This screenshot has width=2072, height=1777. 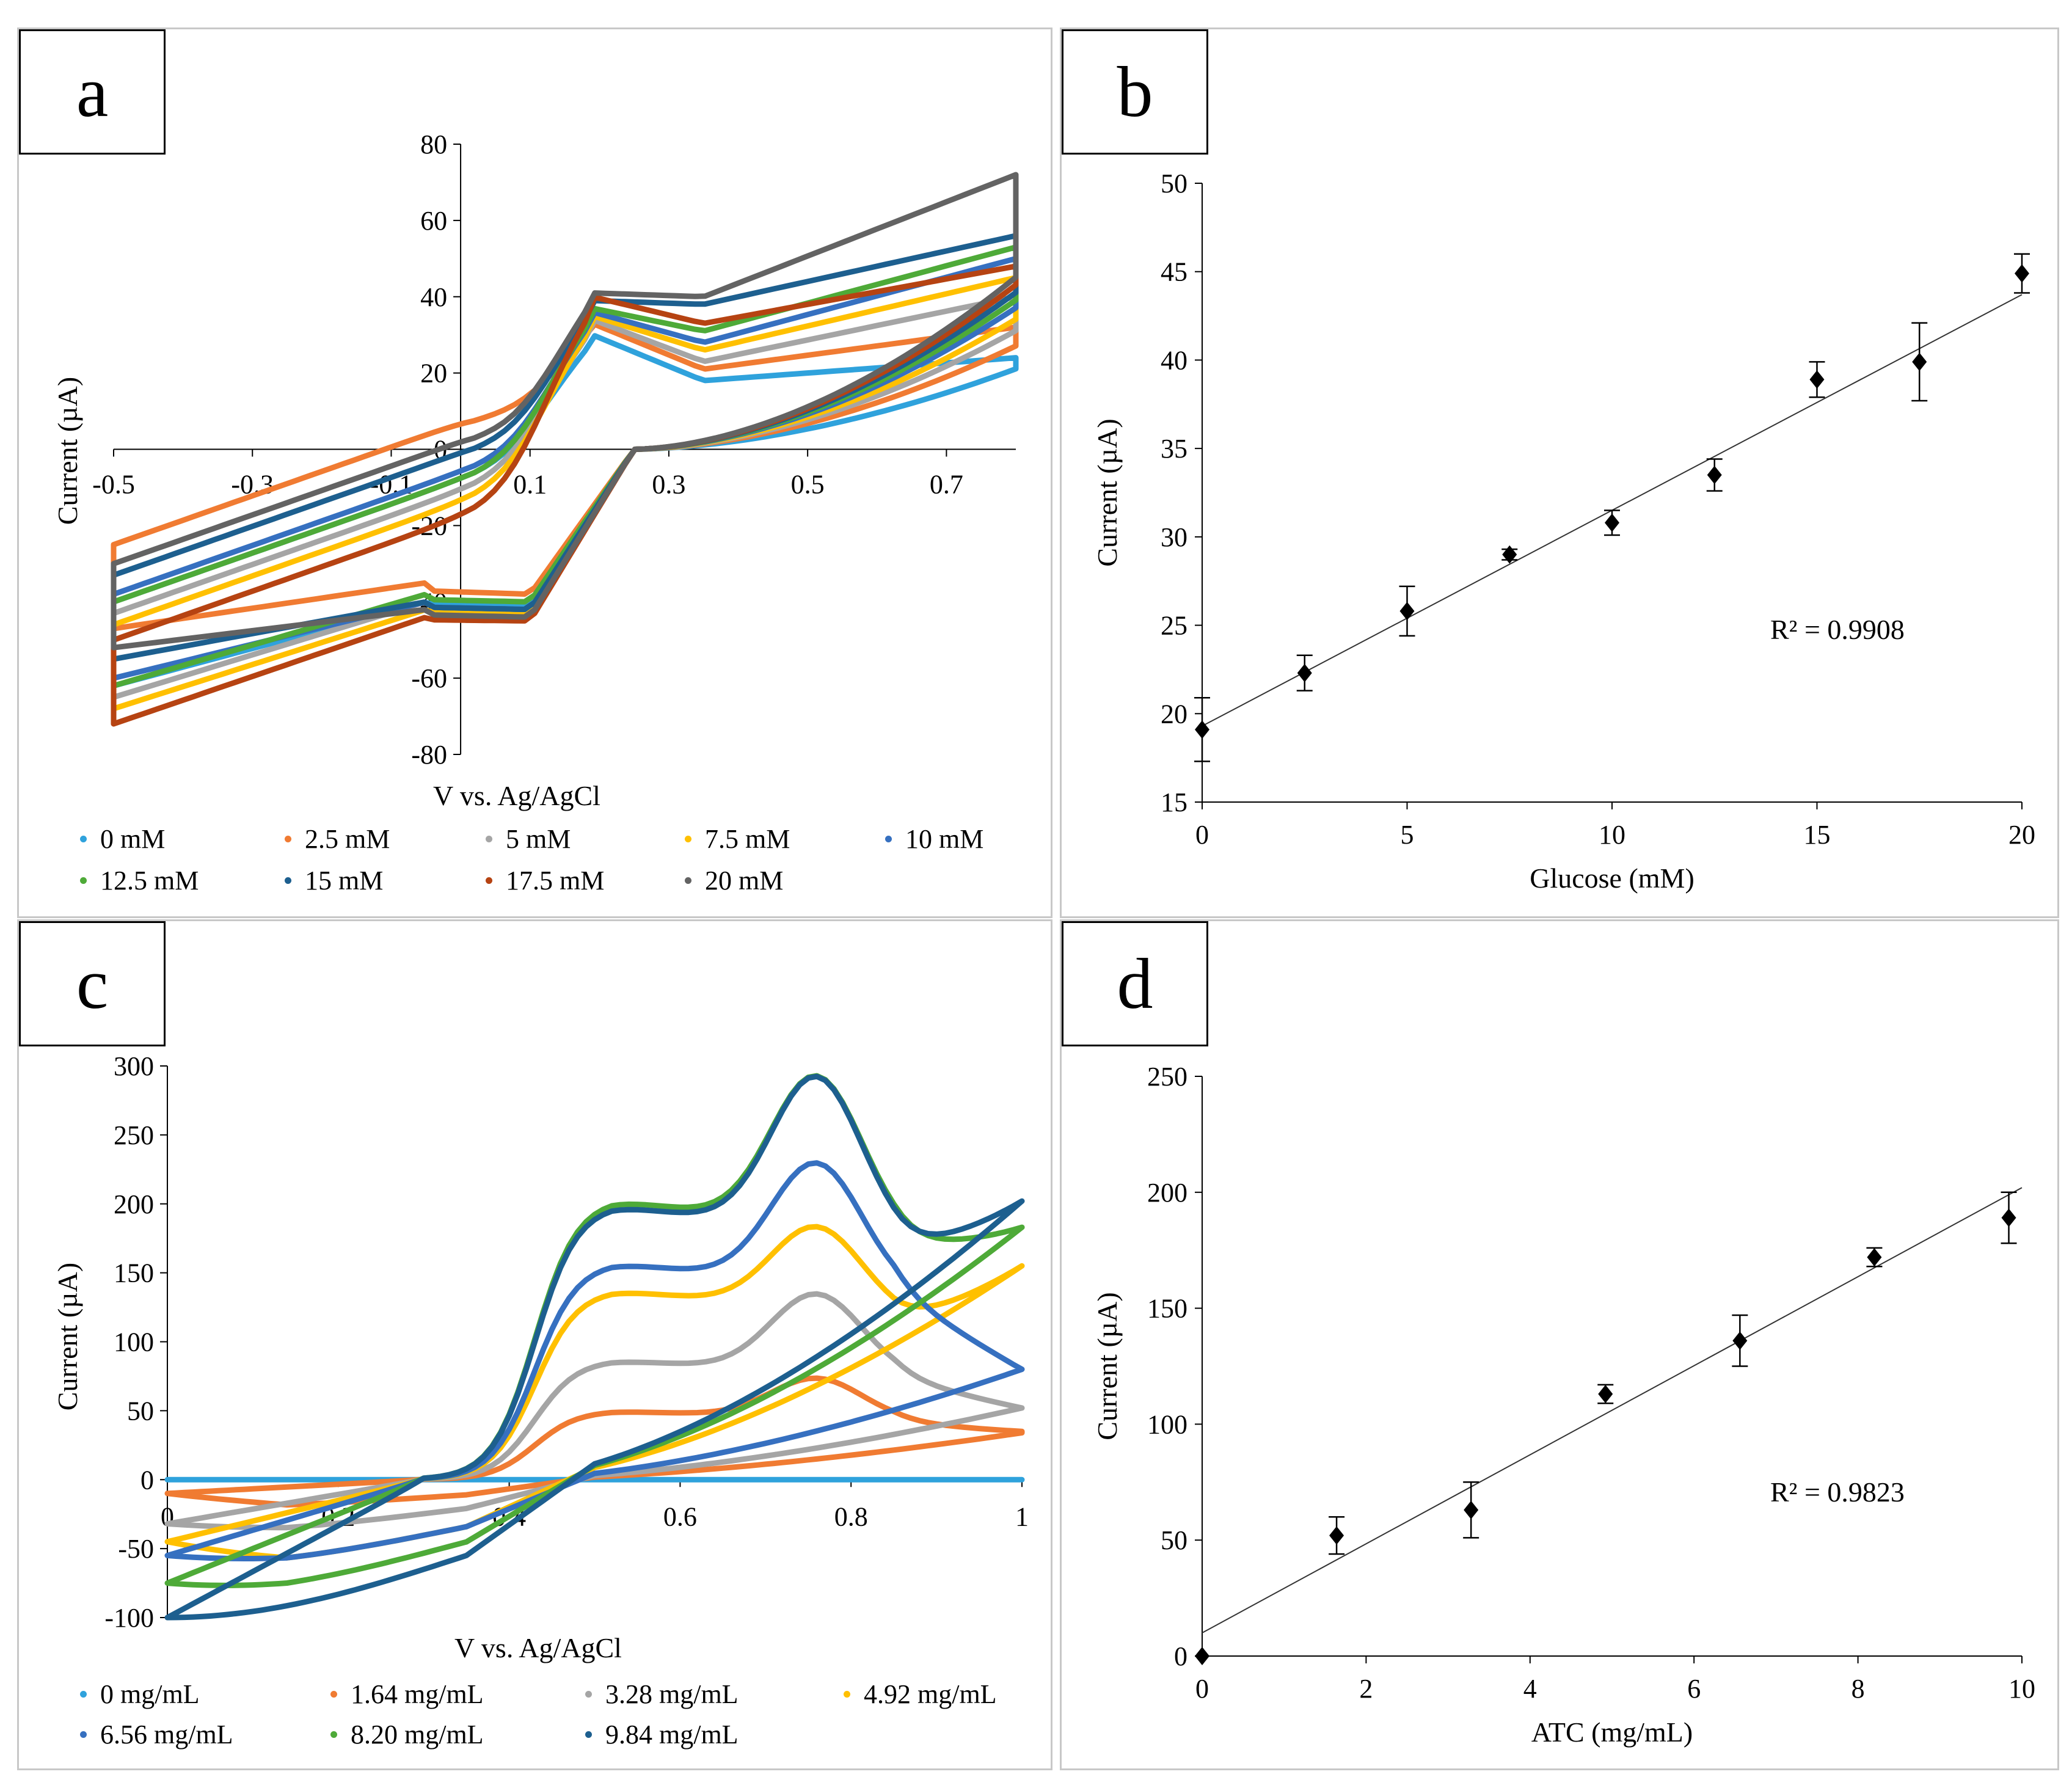 I want to click on legend-item: 4.92 mg/mL, so click(x=920, y=1694).